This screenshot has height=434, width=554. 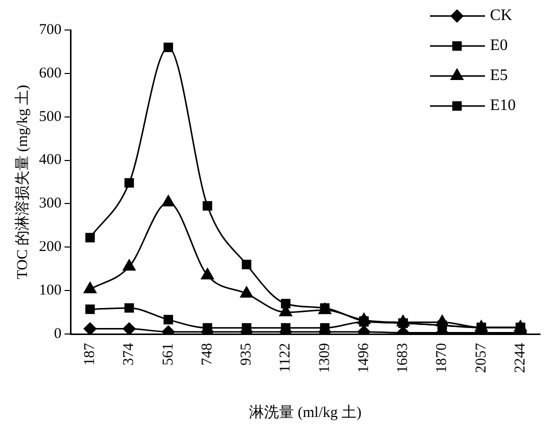 What do you see at coordinates (520, 357) in the screenshot?
I see `x-tick-label: 2244` at bounding box center [520, 357].